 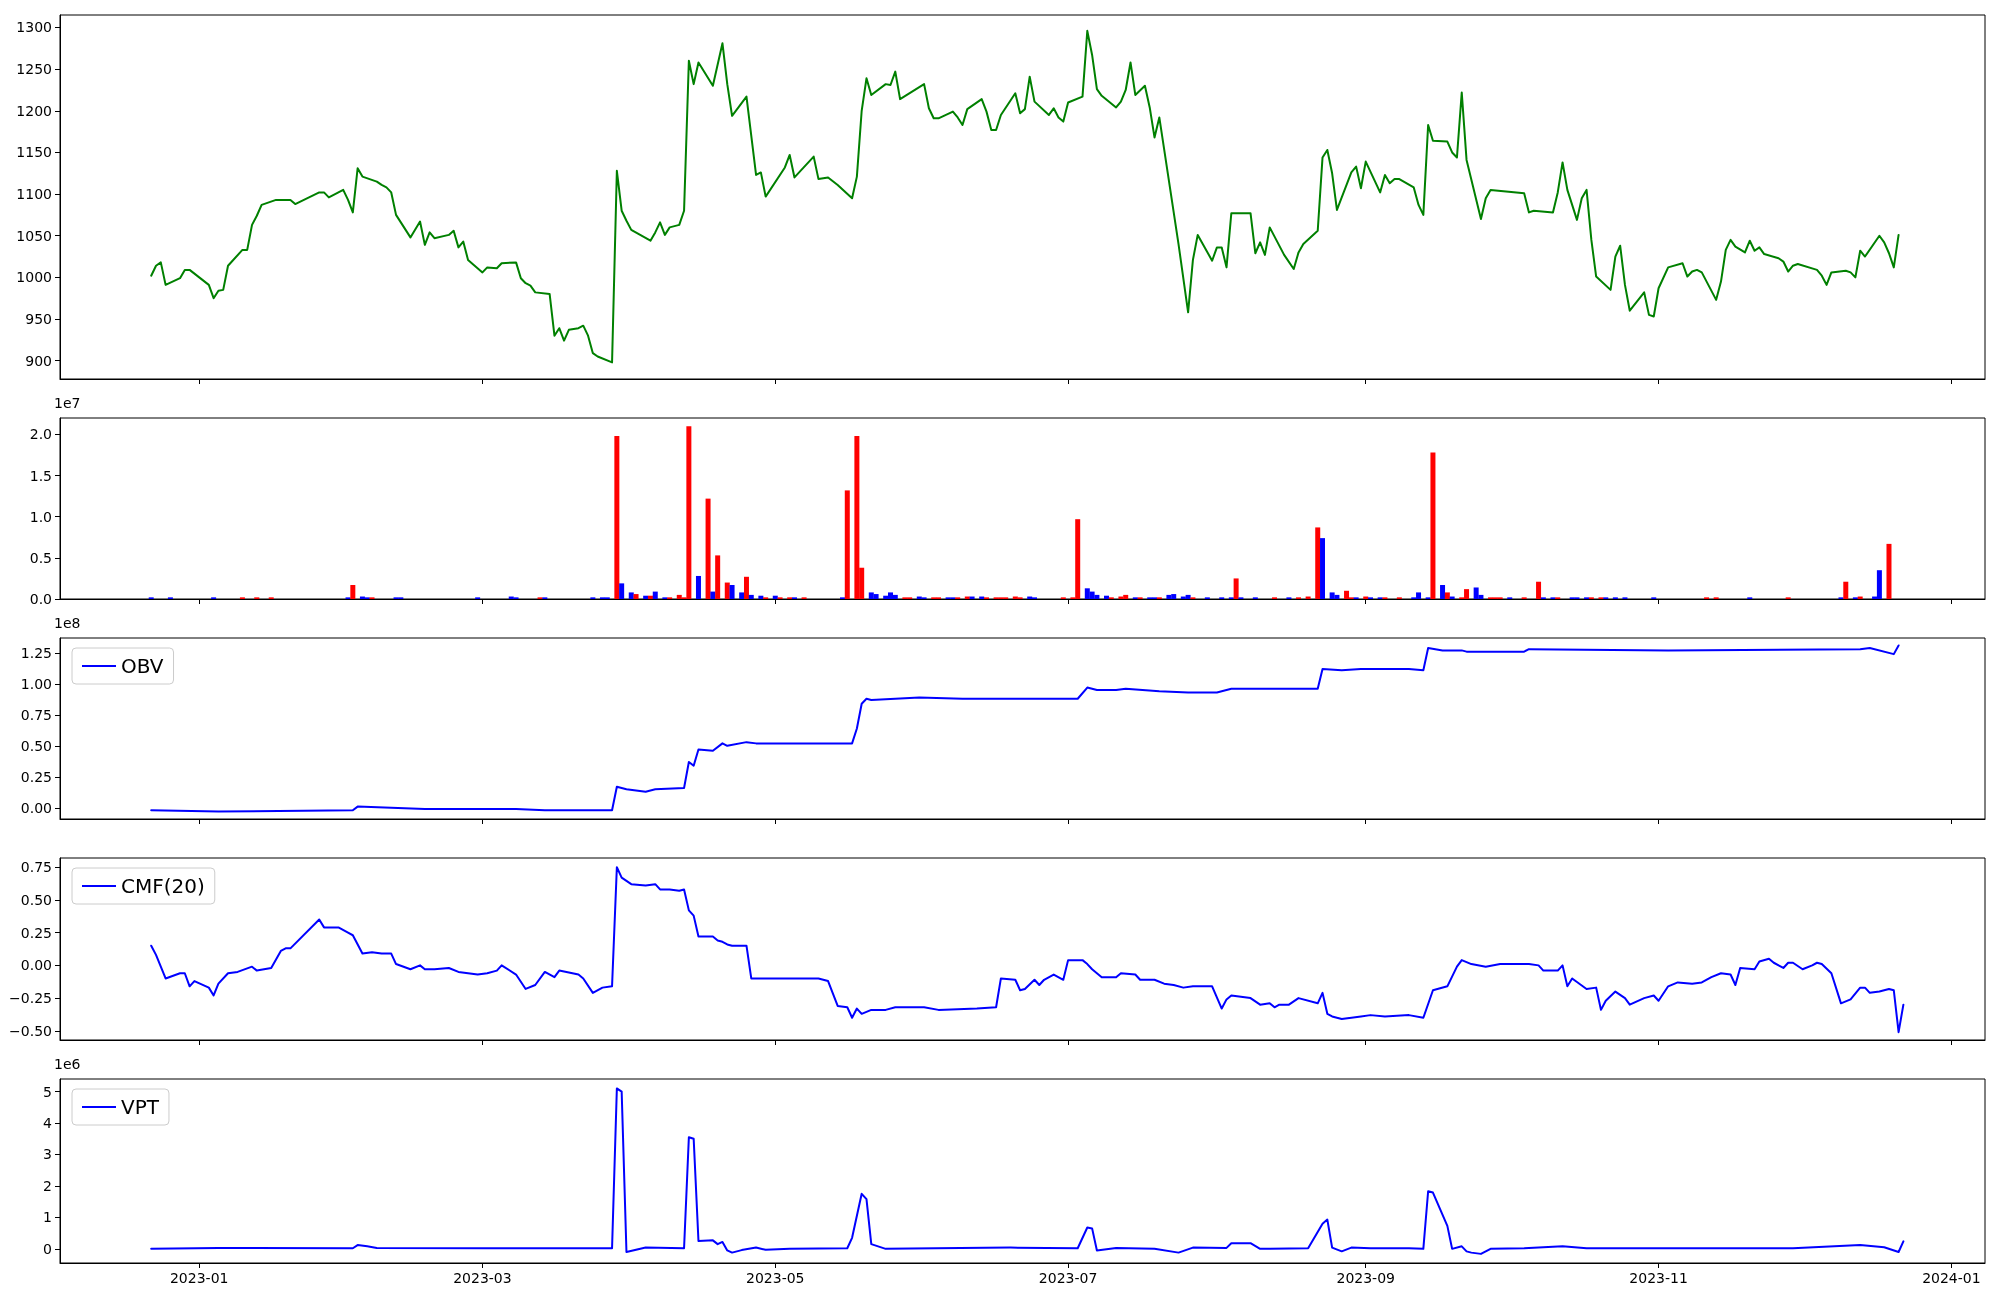 I want to click on x-tick-label: 2023-07, so click(x=1068, y=1278).